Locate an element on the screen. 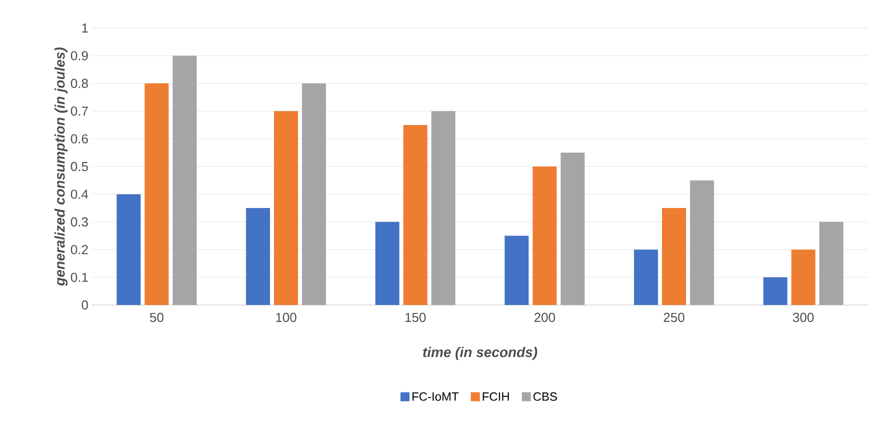 The width and height of the screenshot is (878, 434). x-tick-label: 200 is located at coordinates (545, 317).